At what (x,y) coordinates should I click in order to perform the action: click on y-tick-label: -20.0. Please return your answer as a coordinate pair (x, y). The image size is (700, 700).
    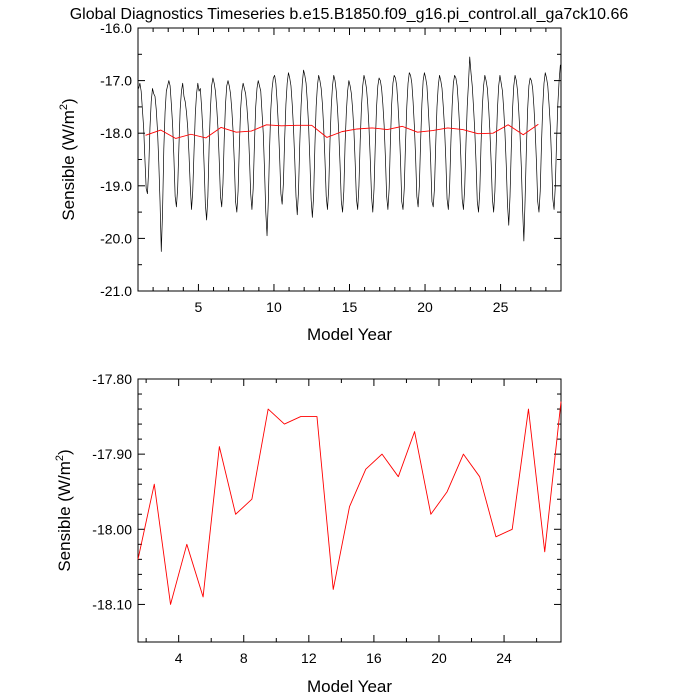
    Looking at the image, I should click on (116, 238).